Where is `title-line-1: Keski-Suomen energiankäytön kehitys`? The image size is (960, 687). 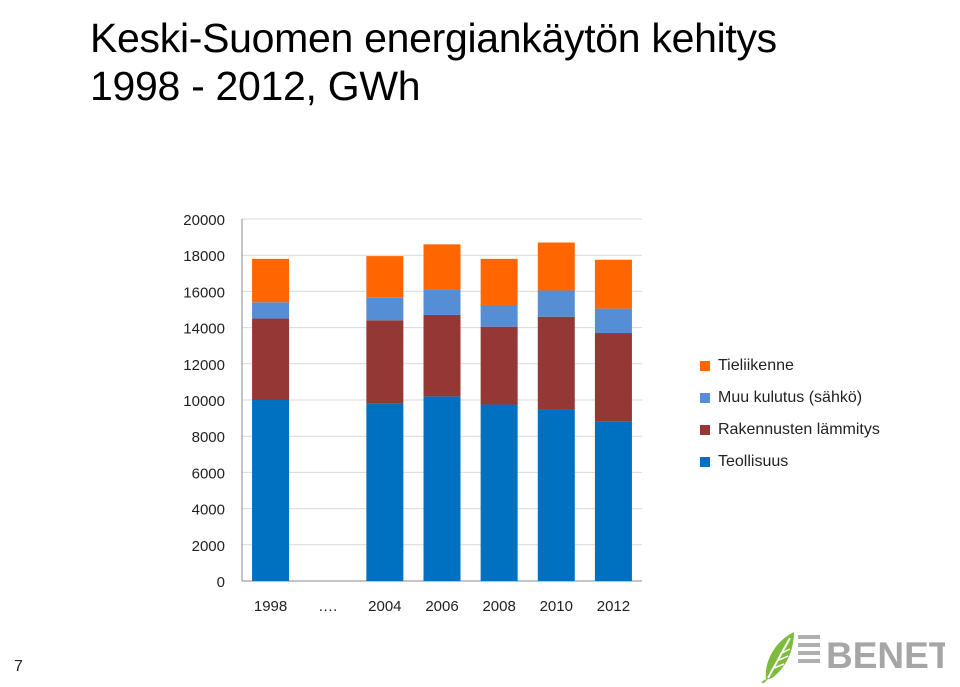 title-line-1: Keski-Suomen energiankäytön kehitys is located at coordinates (433, 38).